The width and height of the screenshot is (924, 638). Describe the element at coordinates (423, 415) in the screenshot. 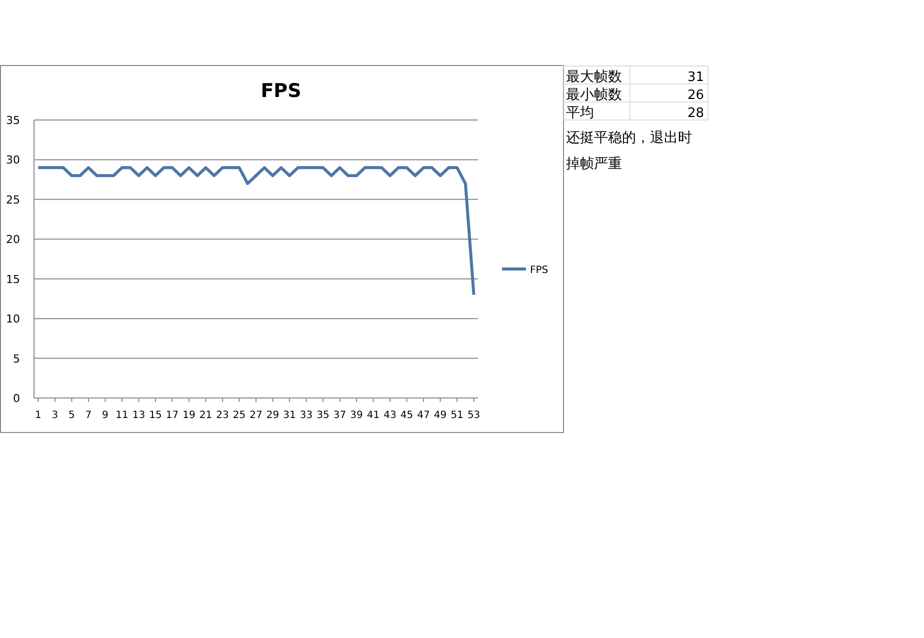

I see `x-tick-label: 47` at that location.